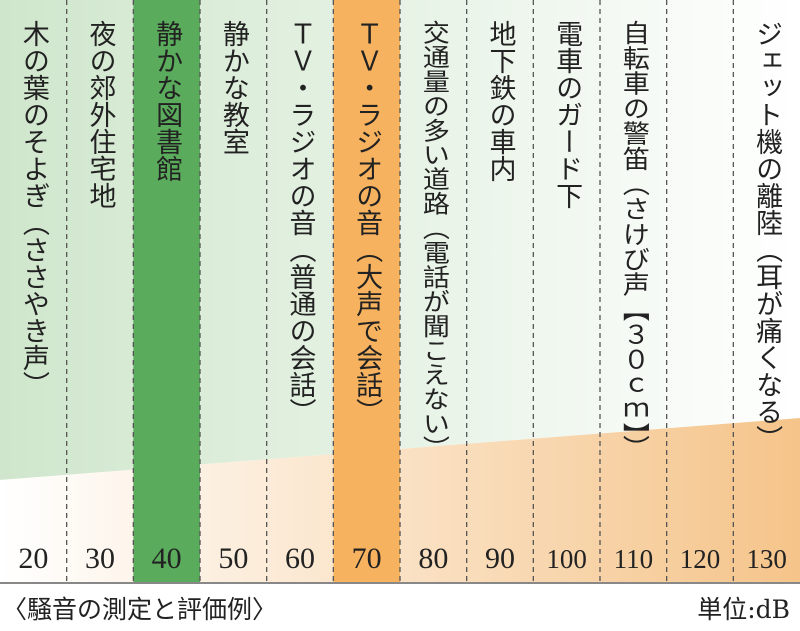  I want to click on example-label-40: 静かな図書館, so click(167, 101).